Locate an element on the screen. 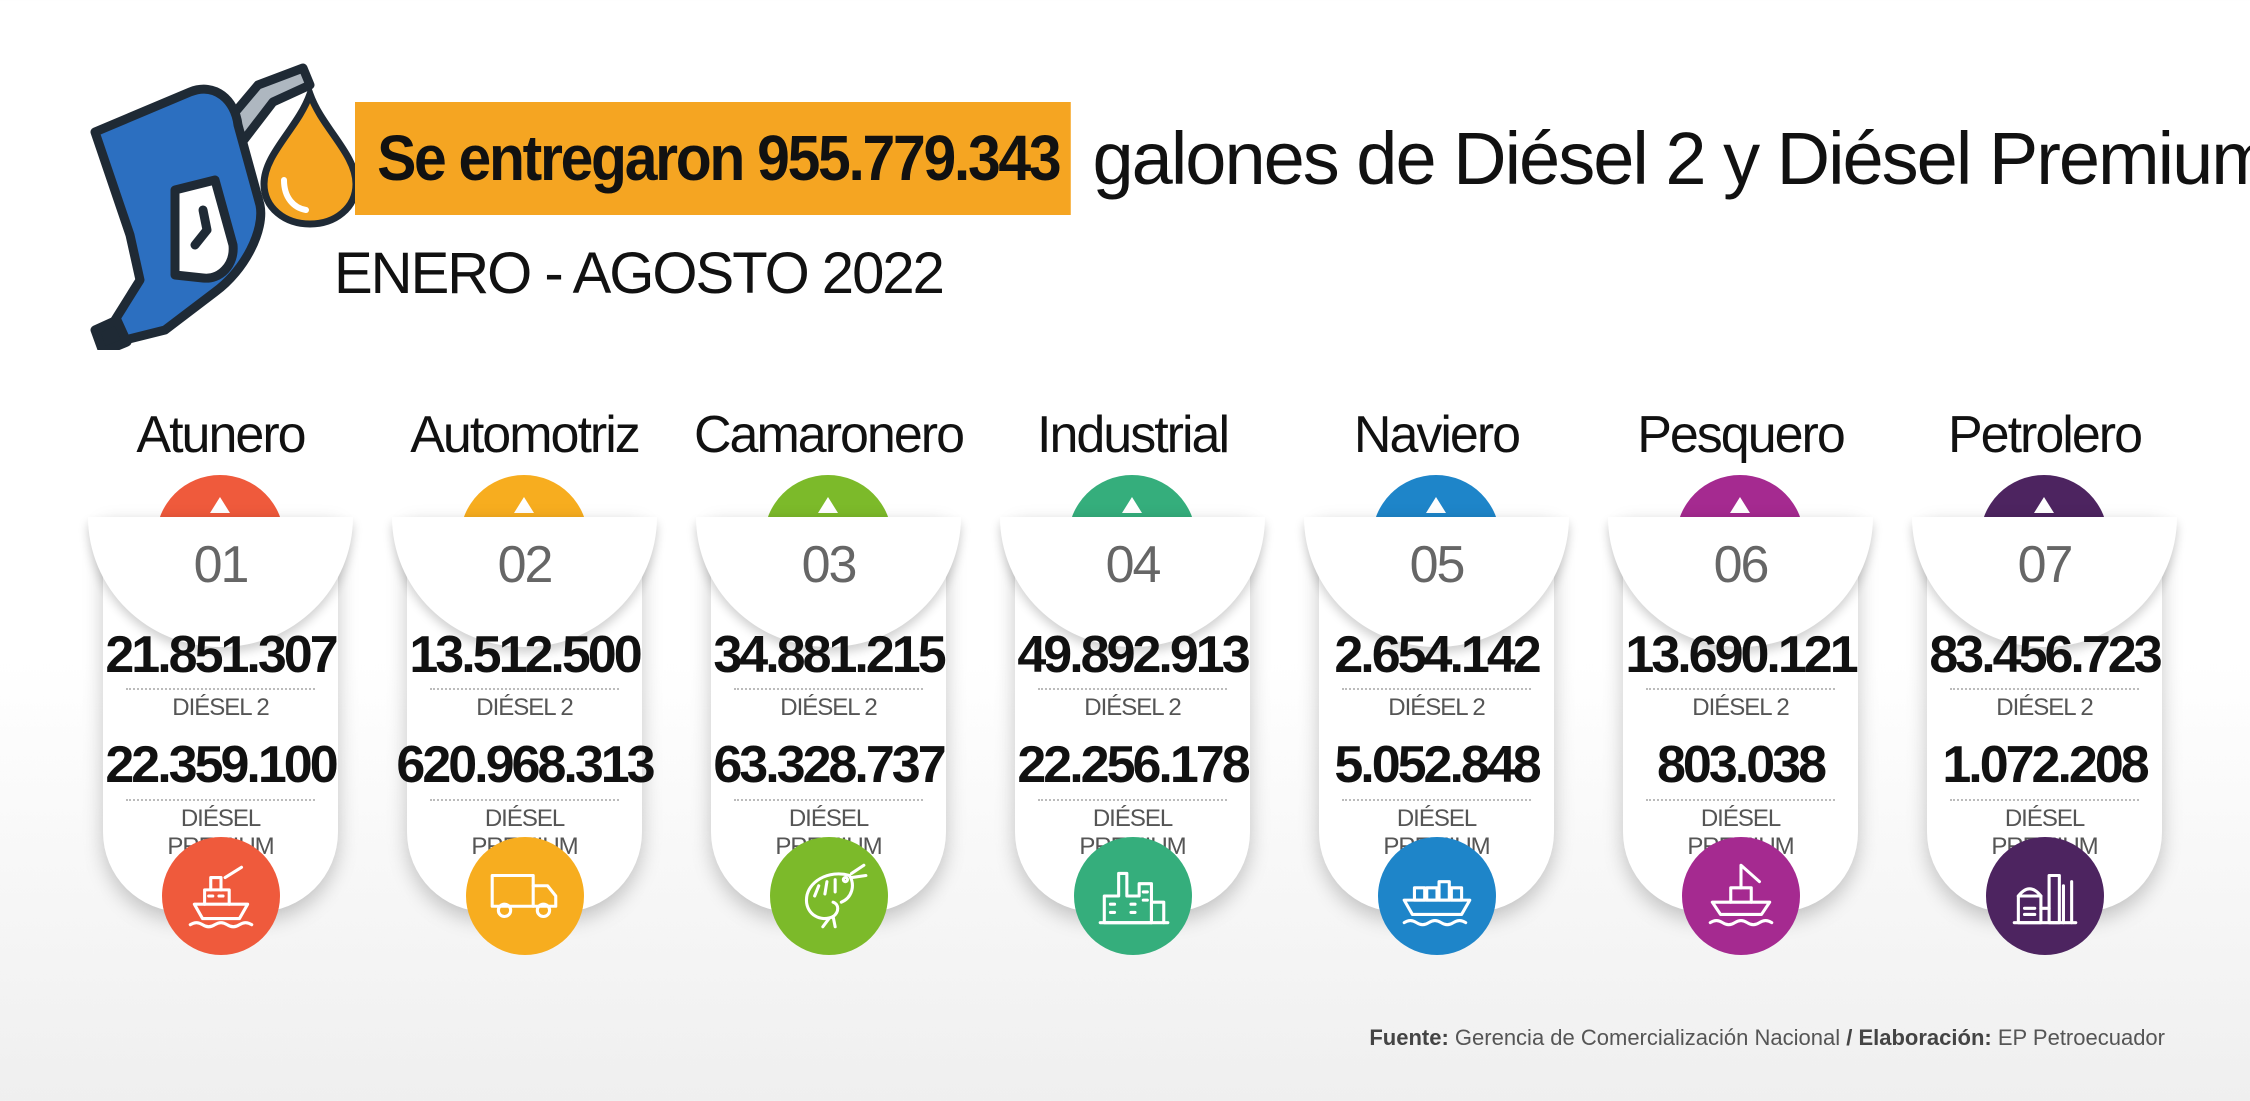 This screenshot has width=2250, height=1101. made-label: Elaboración: is located at coordinates (1925, 1037).